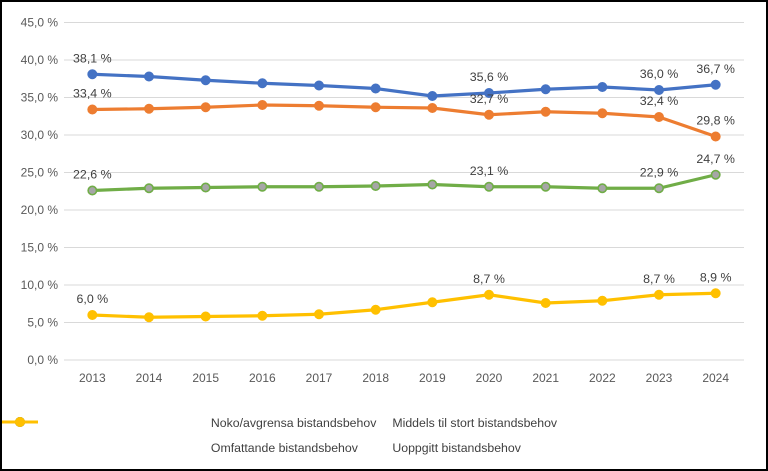 The width and height of the screenshot is (768, 471). Describe the element at coordinates (432, 378) in the screenshot. I see `x-axis-label: 2019` at that location.